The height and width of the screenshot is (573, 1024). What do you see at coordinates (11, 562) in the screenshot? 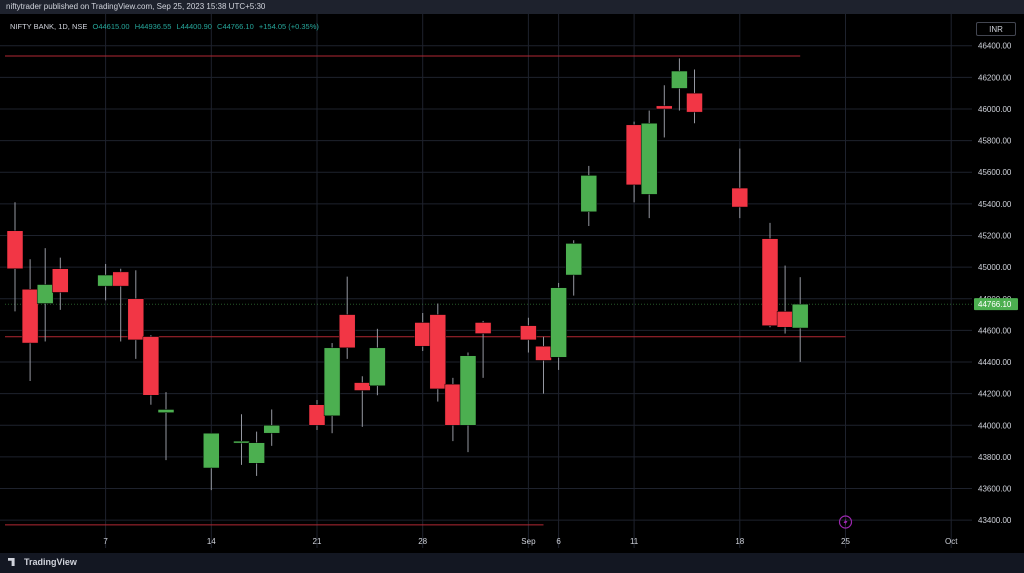
I see `tradingview-icon` at bounding box center [11, 562].